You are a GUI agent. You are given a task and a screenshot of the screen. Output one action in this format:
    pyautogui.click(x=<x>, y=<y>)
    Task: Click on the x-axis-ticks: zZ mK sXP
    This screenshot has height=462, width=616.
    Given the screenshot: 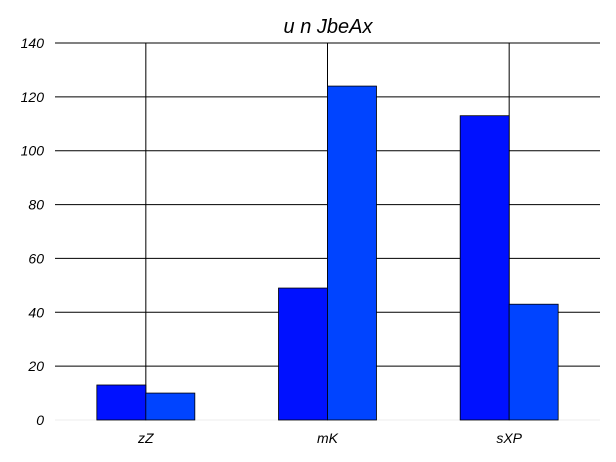 What is the action you would take?
    pyautogui.click(x=330, y=438)
    